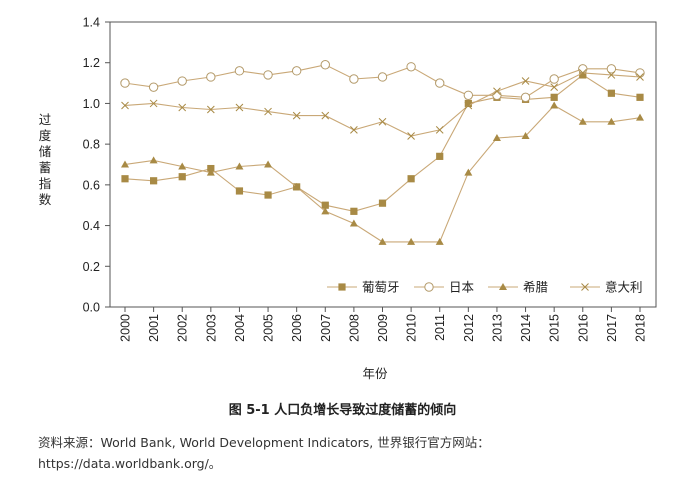 The image size is (685, 479). I want to click on x-tick-label: 2001, so click(154, 328).